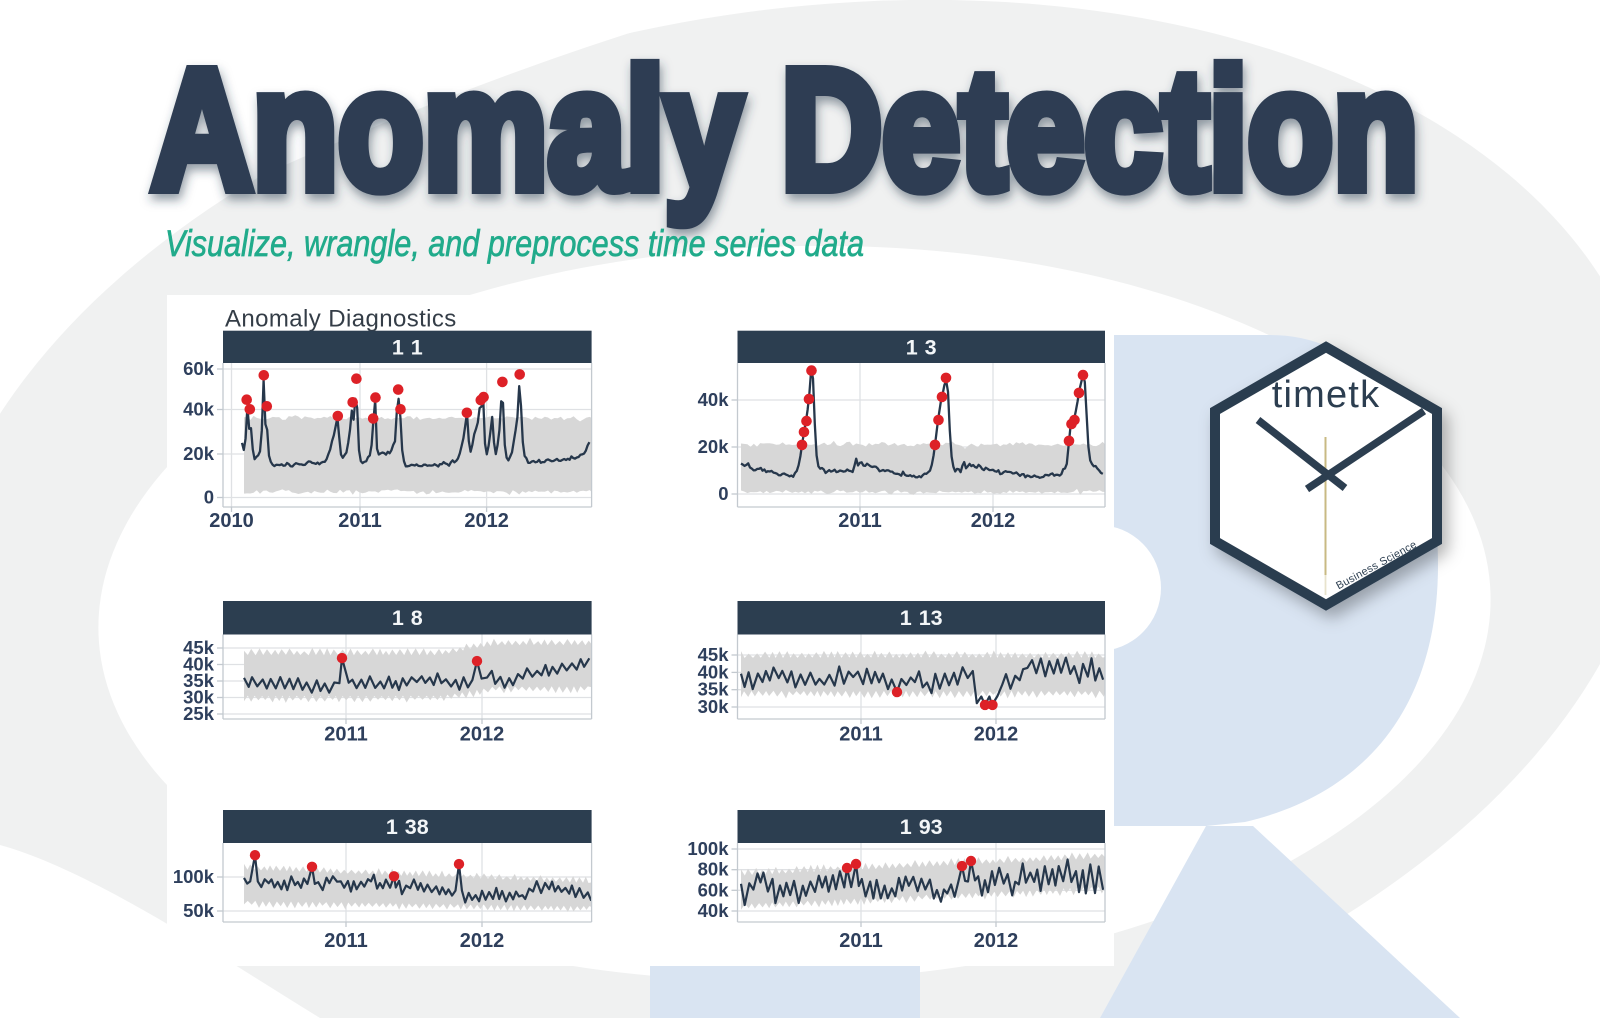 The image size is (1600, 1018). What do you see at coordinates (921, 618) in the screenshot?
I see `svg-text: 1 13` at bounding box center [921, 618].